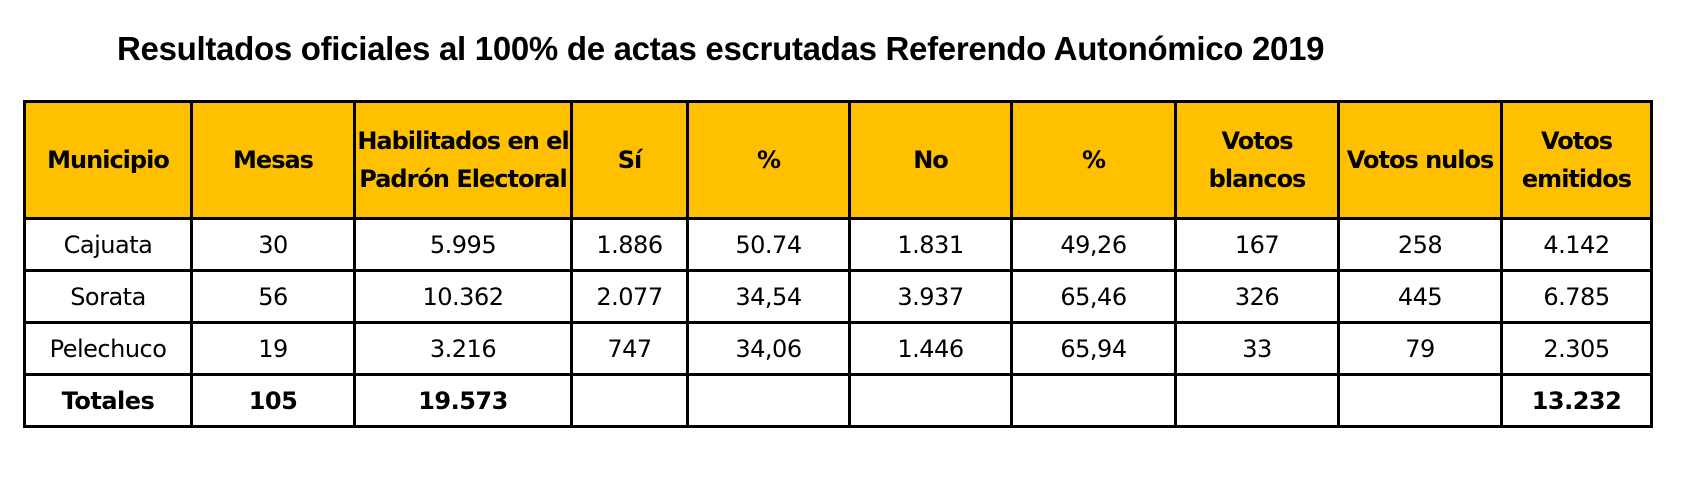  I want to click on cell-municipio: Cajuata, so click(108, 244).